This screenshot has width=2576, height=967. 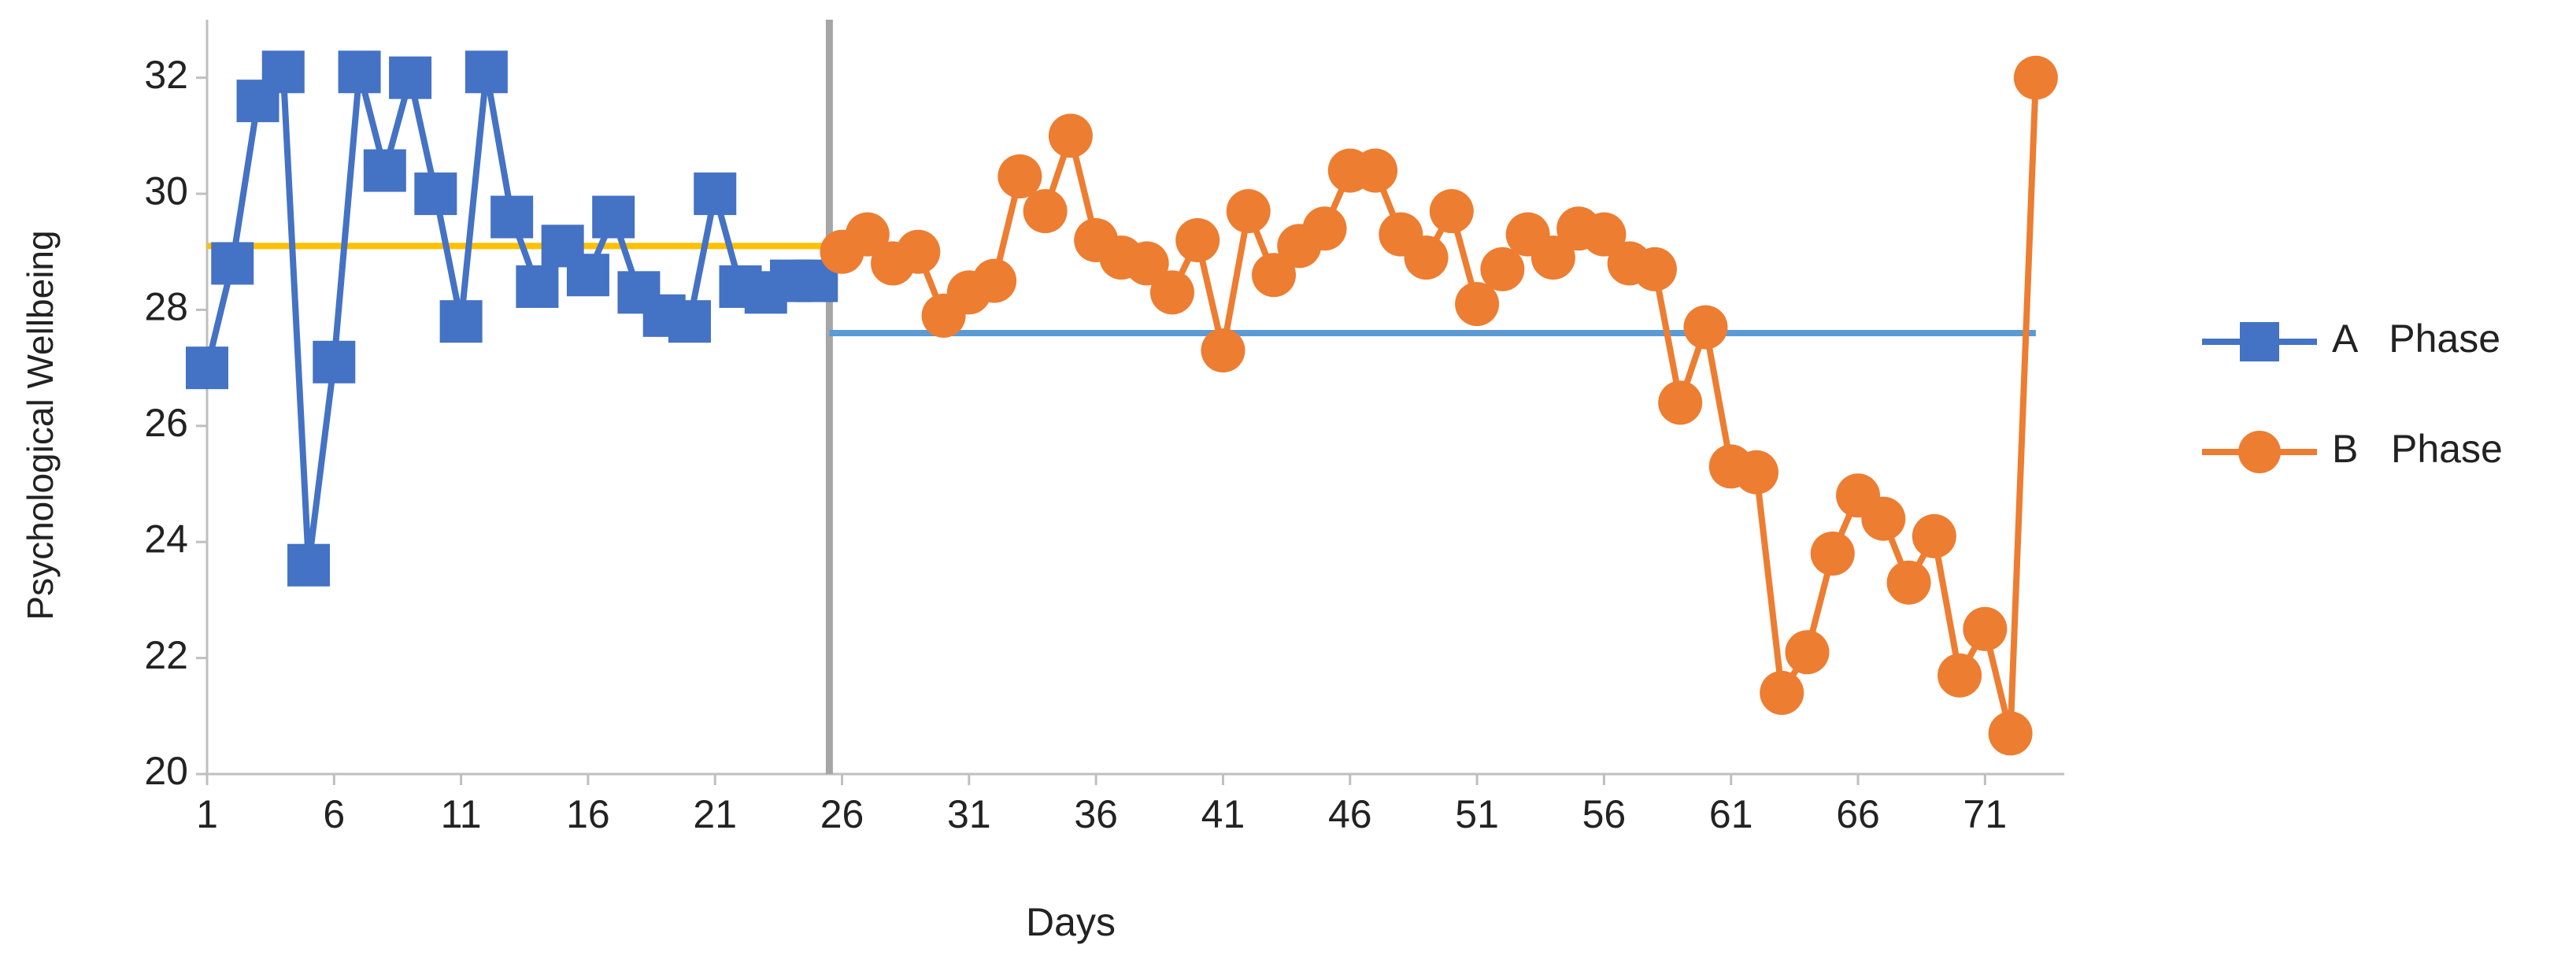 I want to click on legend-label: A Phase, so click(x=2416, y=339).